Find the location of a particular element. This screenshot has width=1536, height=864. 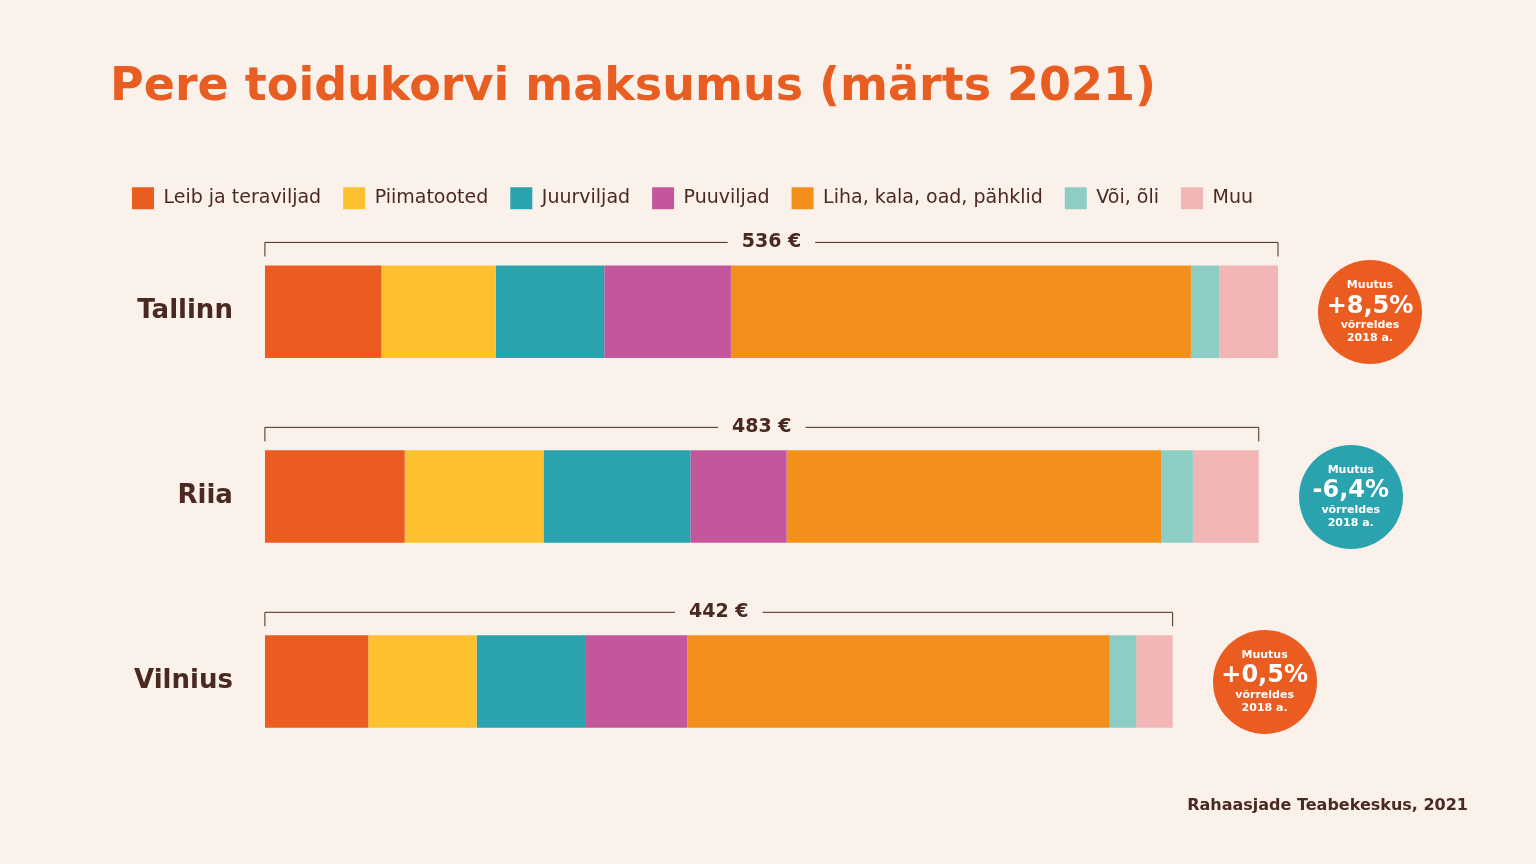

annotation: Muutus +0,5% võrreldes 2018 a. is located at coordinates (1264, 681).